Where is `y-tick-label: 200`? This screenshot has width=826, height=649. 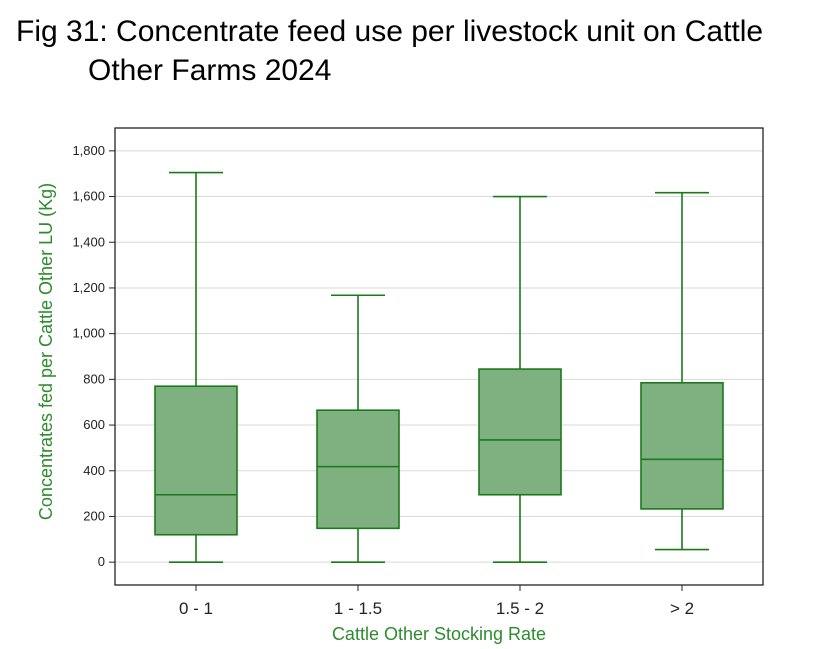 y-tick-label: 200 is located at coordinates (94, 515).